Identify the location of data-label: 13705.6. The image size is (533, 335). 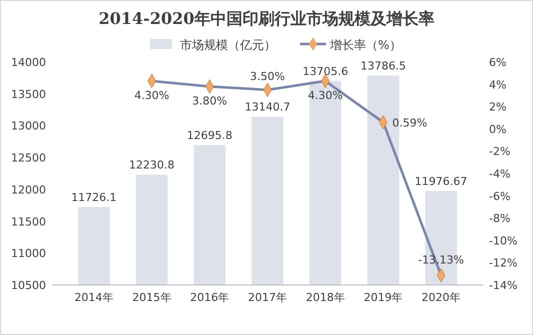
(325, 71).